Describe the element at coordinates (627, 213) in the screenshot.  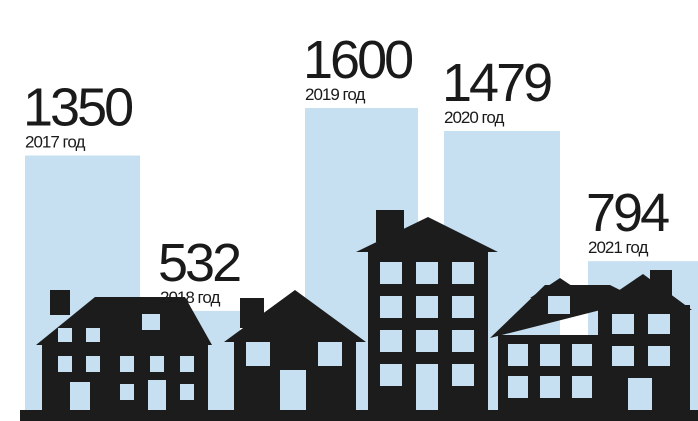
I see `value-label: 794` at that location.